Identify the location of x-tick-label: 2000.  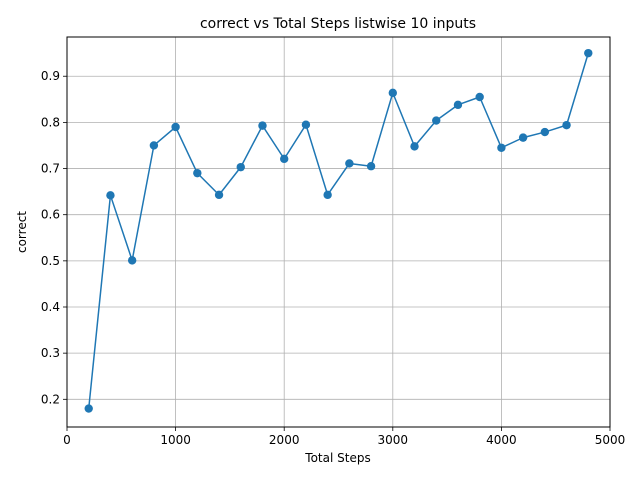
(284, 440).